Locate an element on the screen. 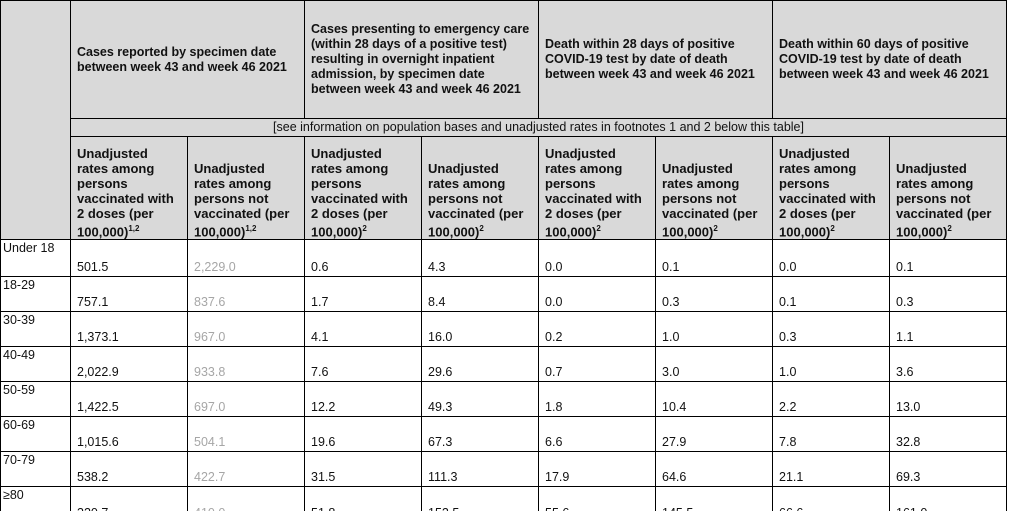  rate-cell: 19.6 is located at coordinates (363, 434).